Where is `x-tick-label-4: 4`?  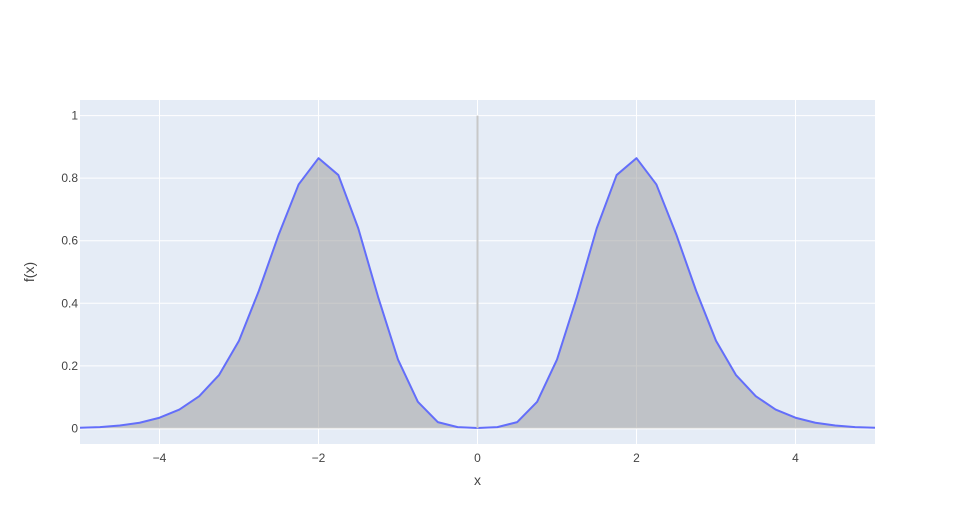
x-tick-label-4: 4 is located at coordinates (795, 458).